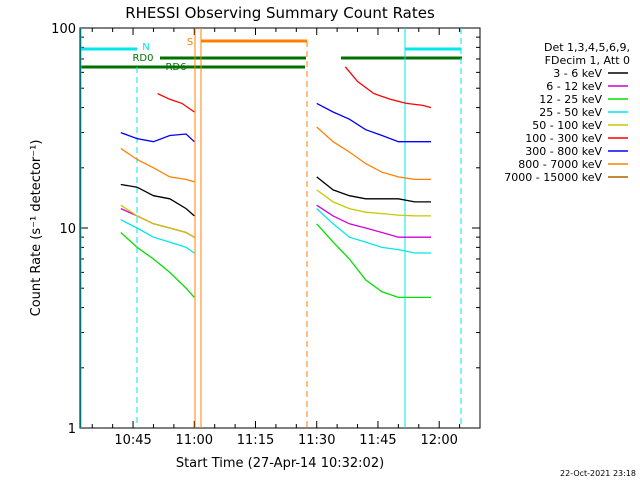 The width and height of the screenshot is (640, 480). What do you see at coordinates (194, 440) in the screenshot?
I see `x-tick-label: 11:00` at bounding box center [194, 440].